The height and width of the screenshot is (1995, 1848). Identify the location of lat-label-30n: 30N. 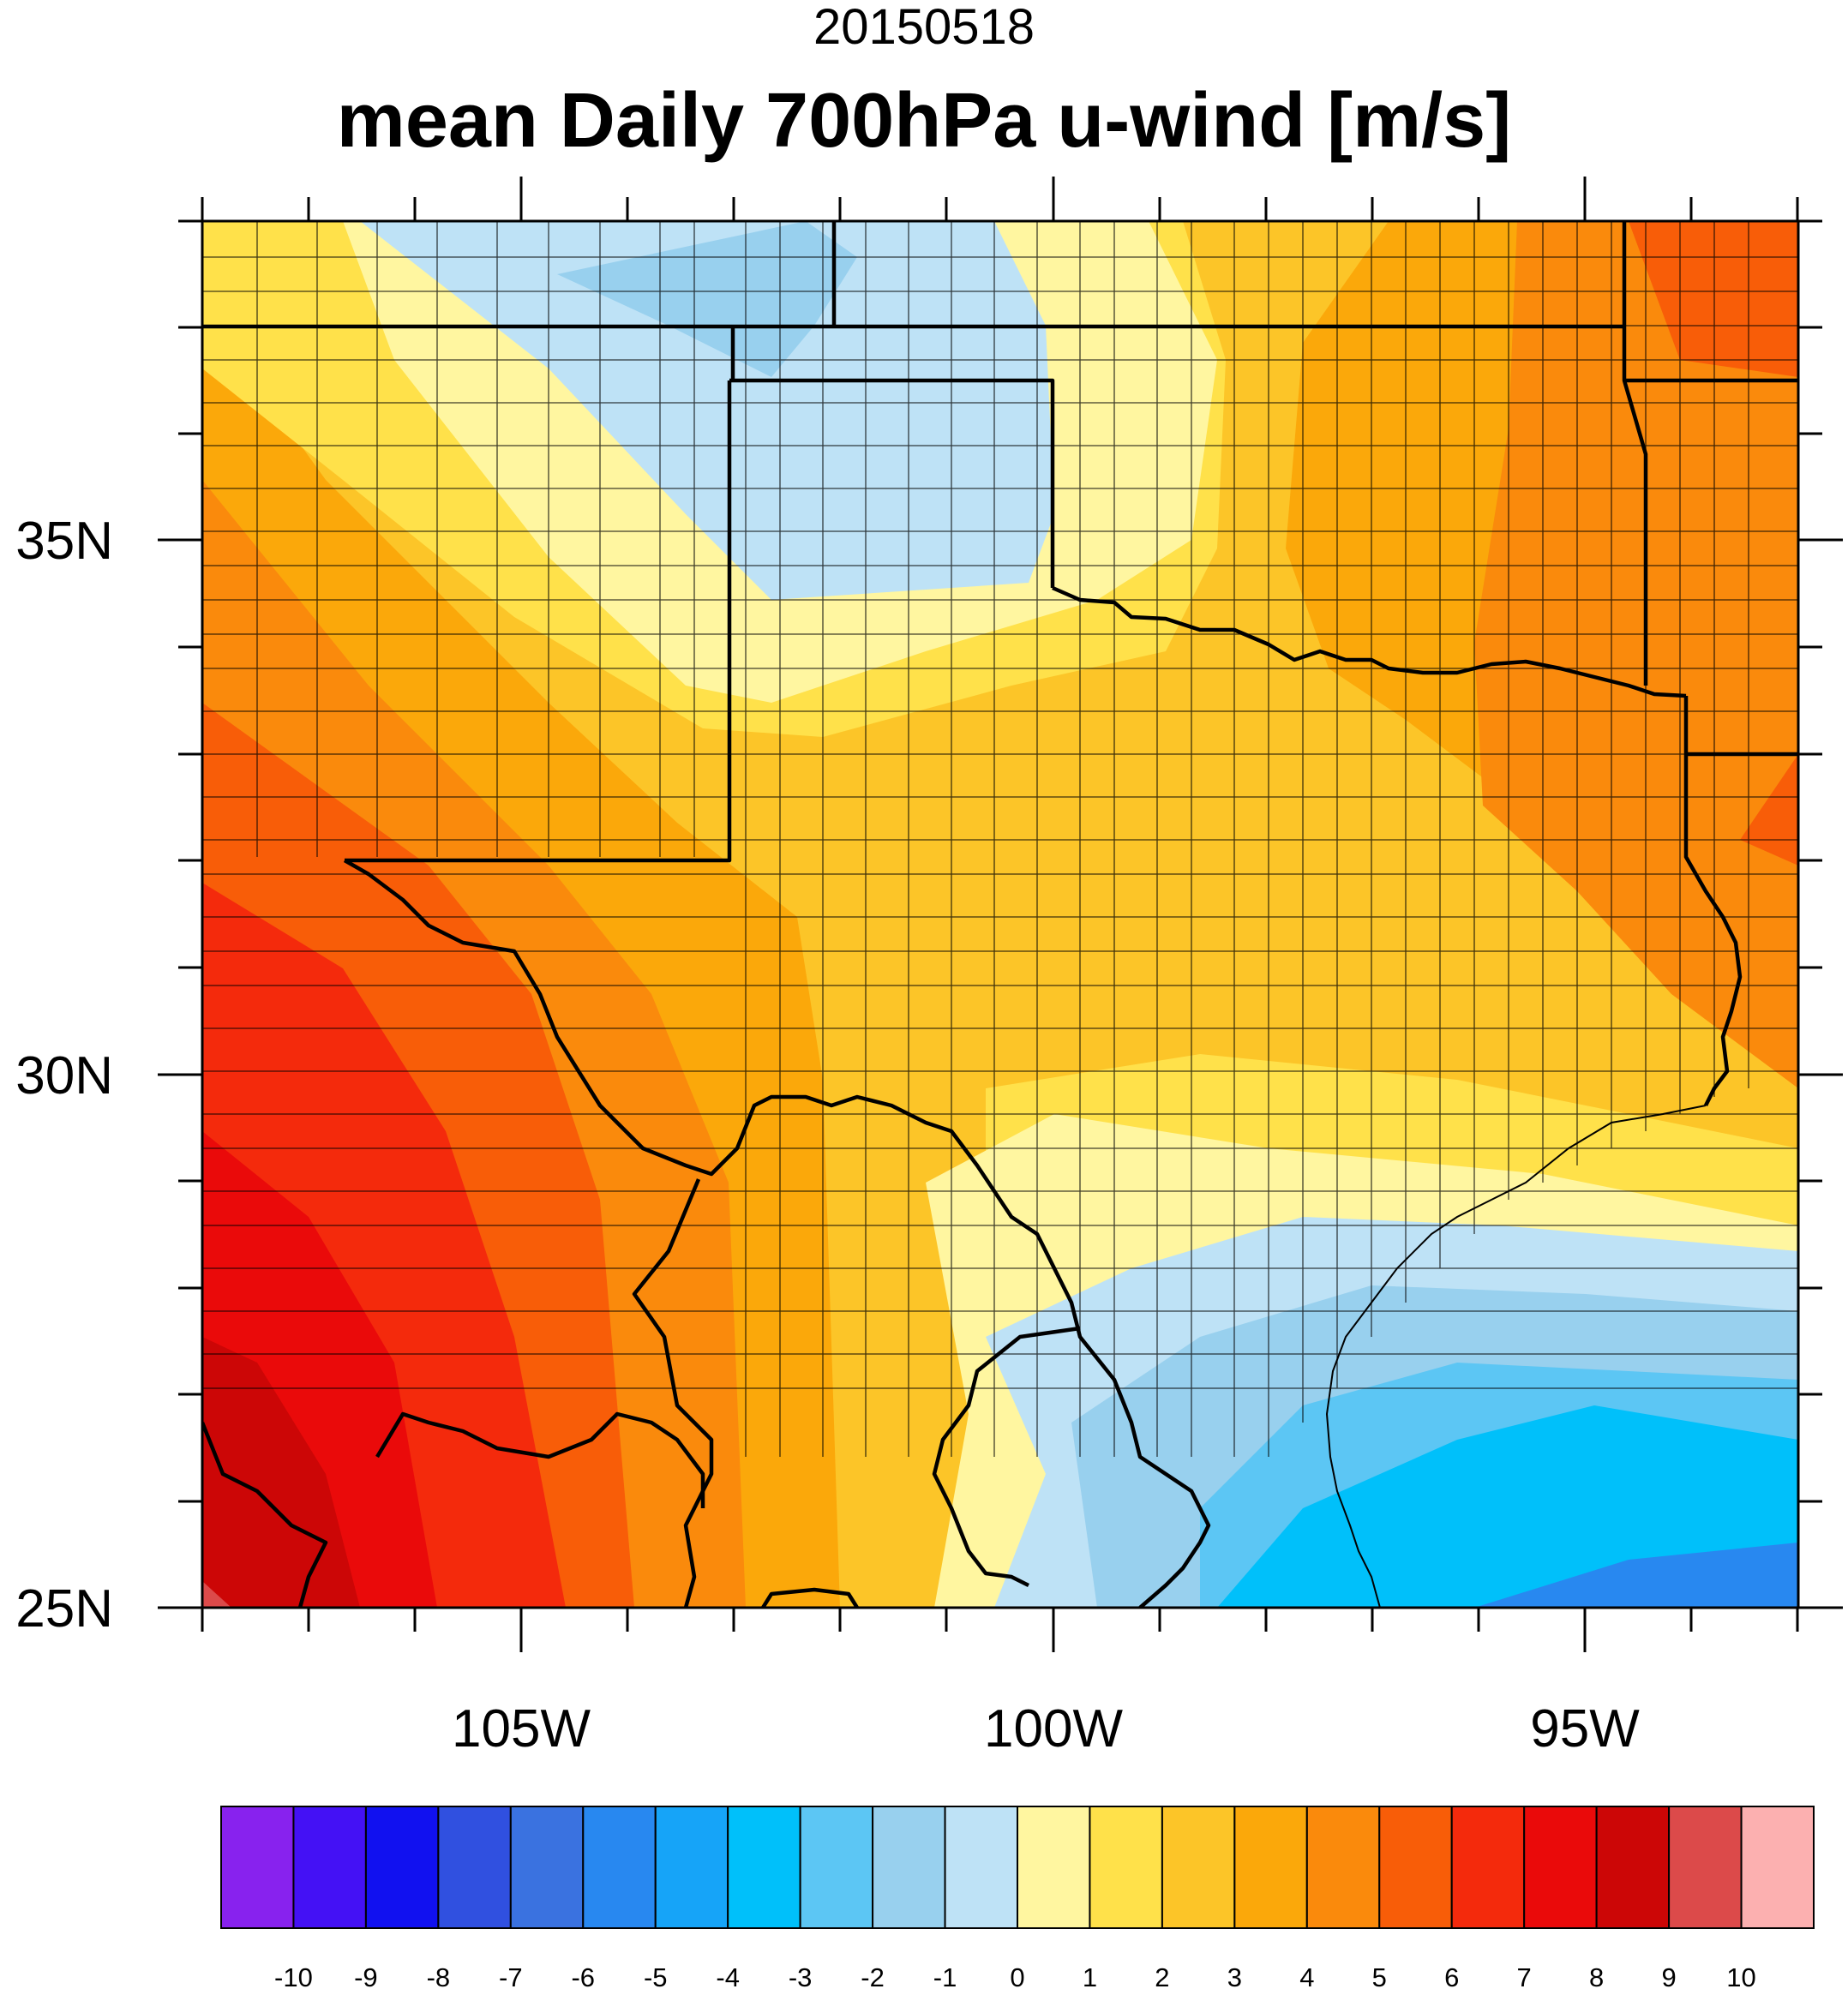
(64, 1075).